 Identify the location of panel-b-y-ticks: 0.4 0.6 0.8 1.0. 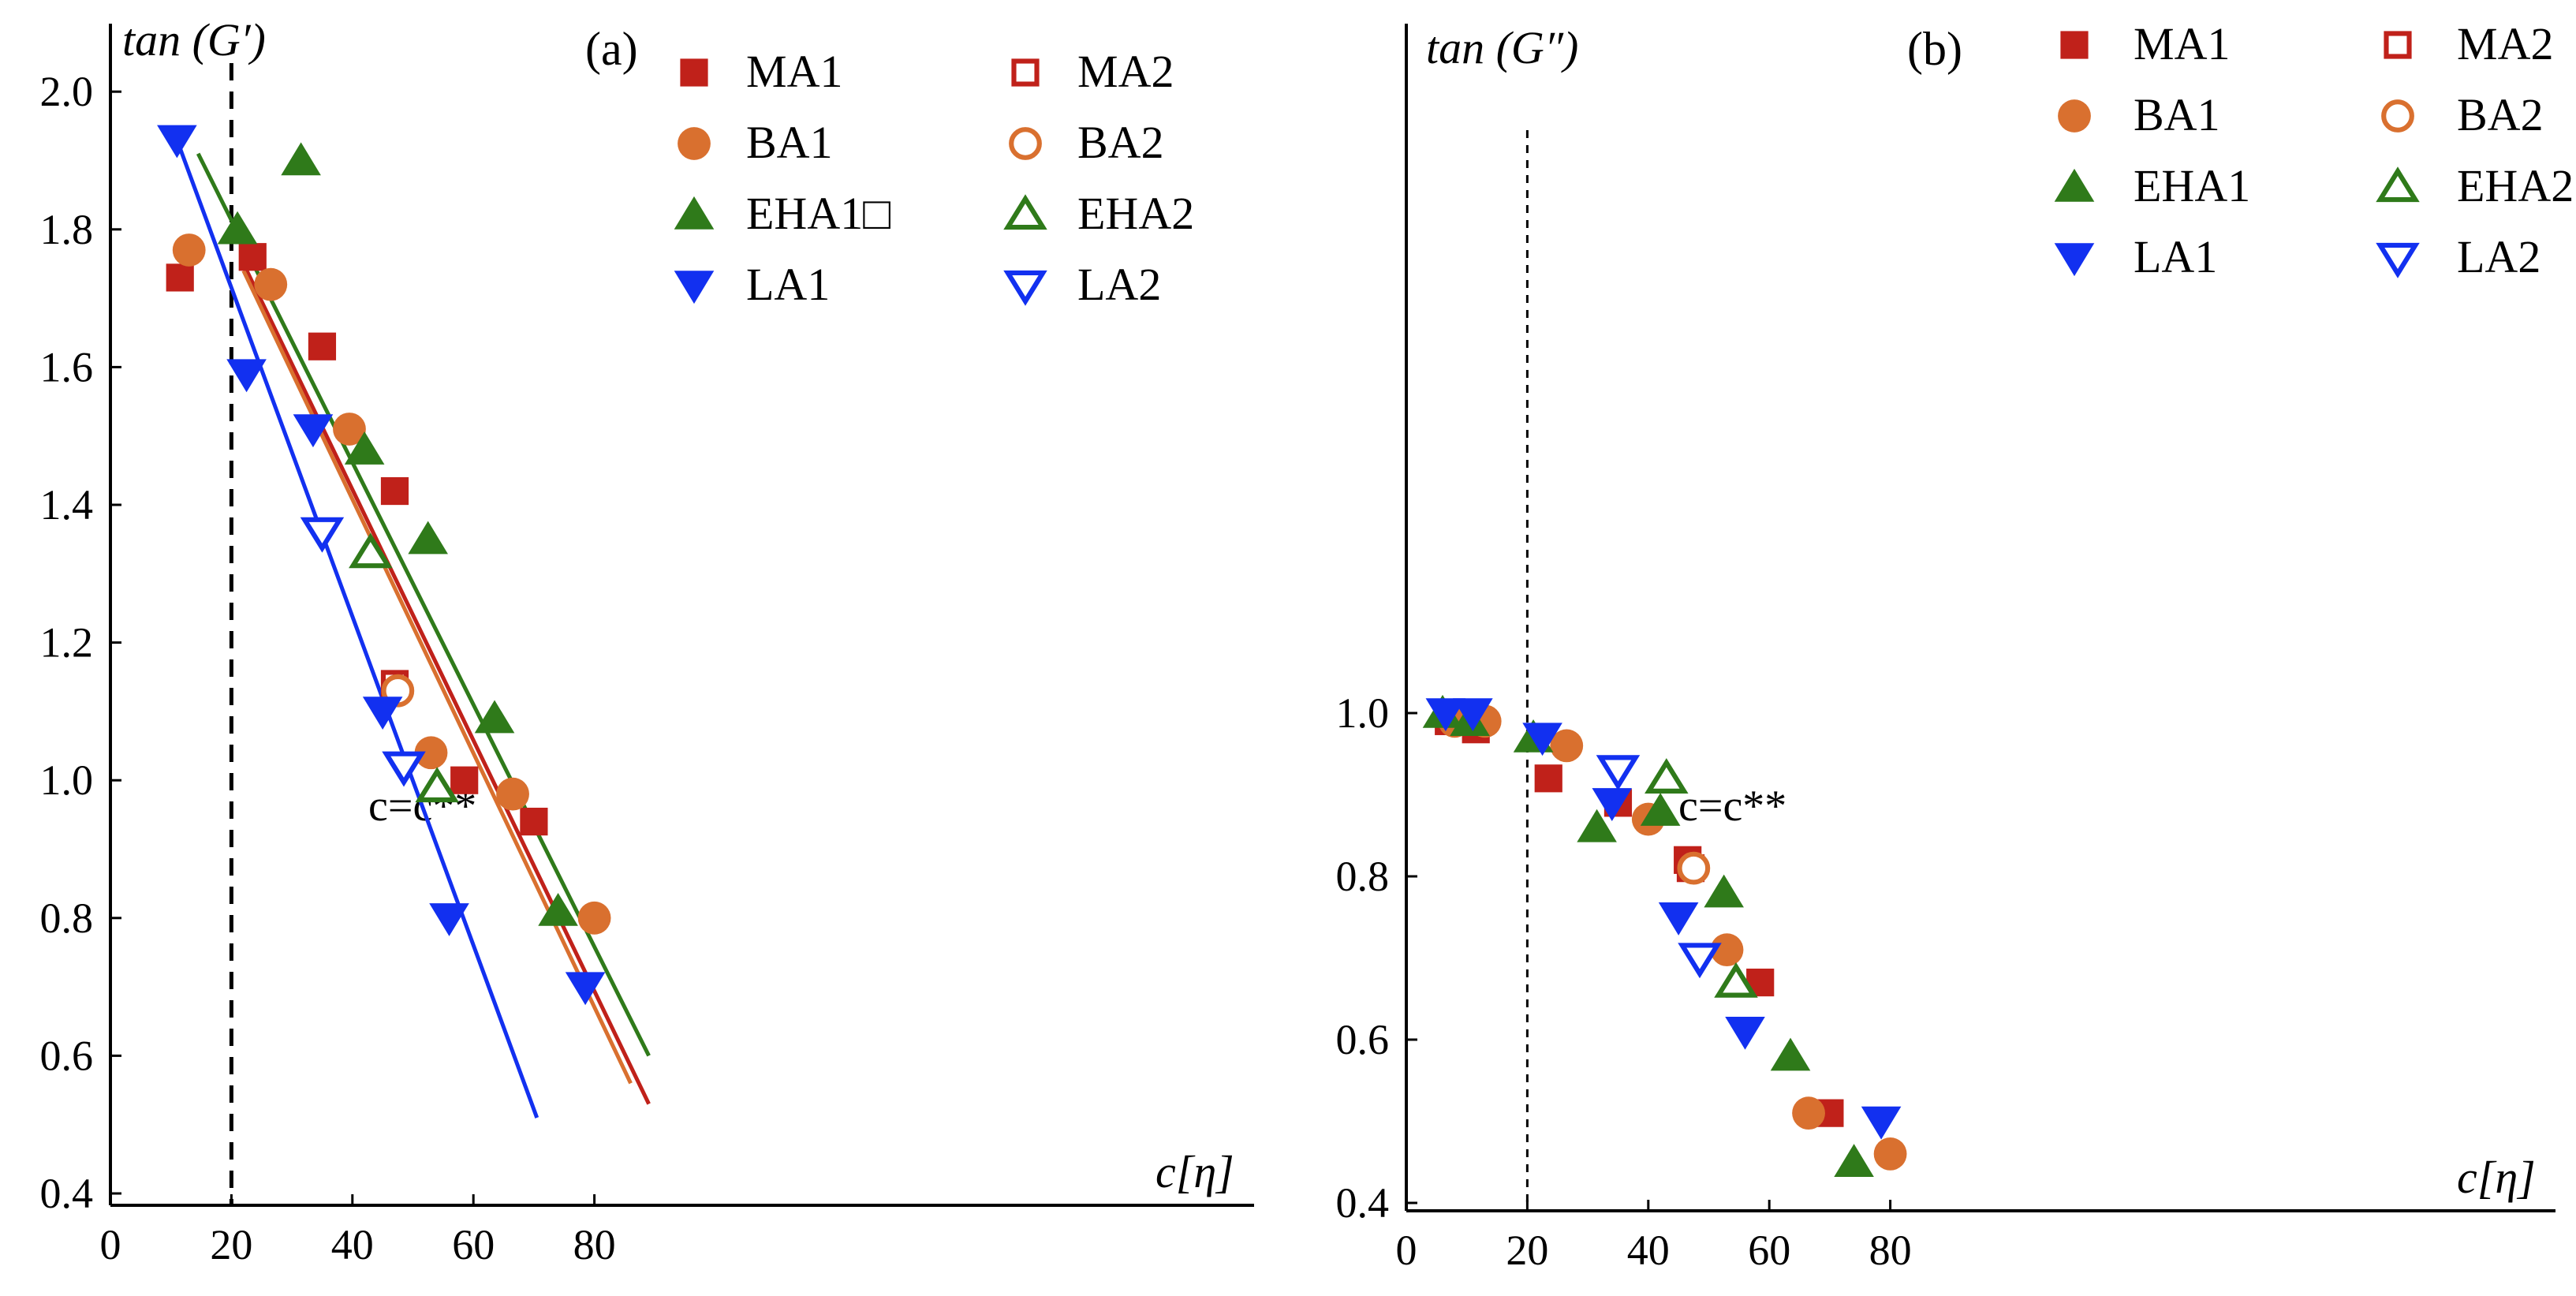
(1376, 958).